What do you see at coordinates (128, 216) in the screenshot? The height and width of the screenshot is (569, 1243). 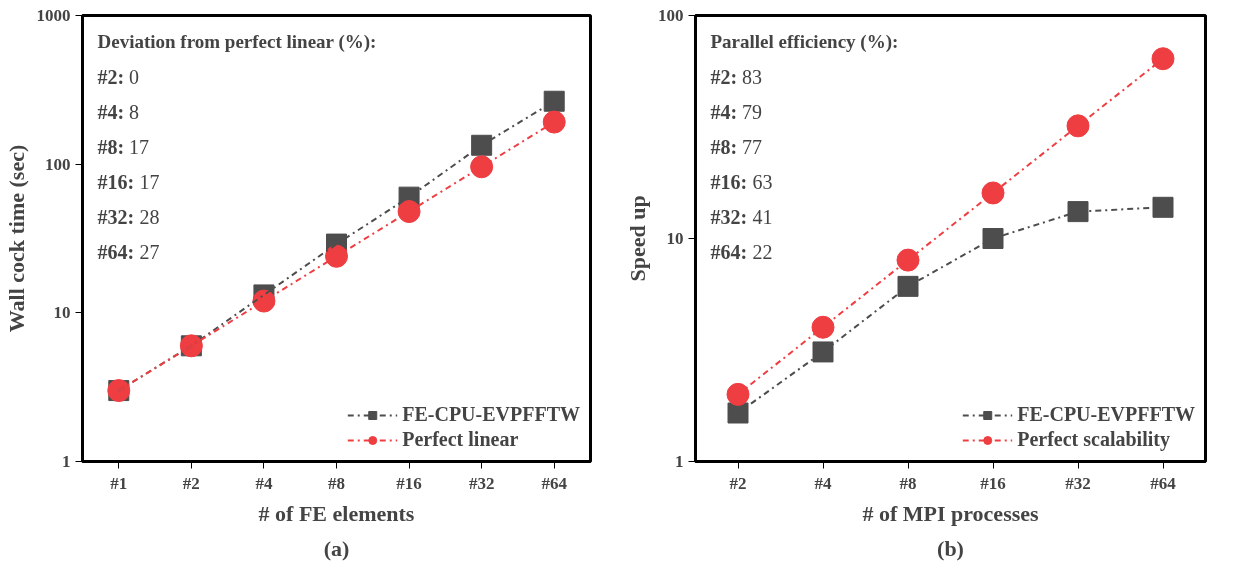 I see `annotation: #32: 28` at bounding box center [128, 216].